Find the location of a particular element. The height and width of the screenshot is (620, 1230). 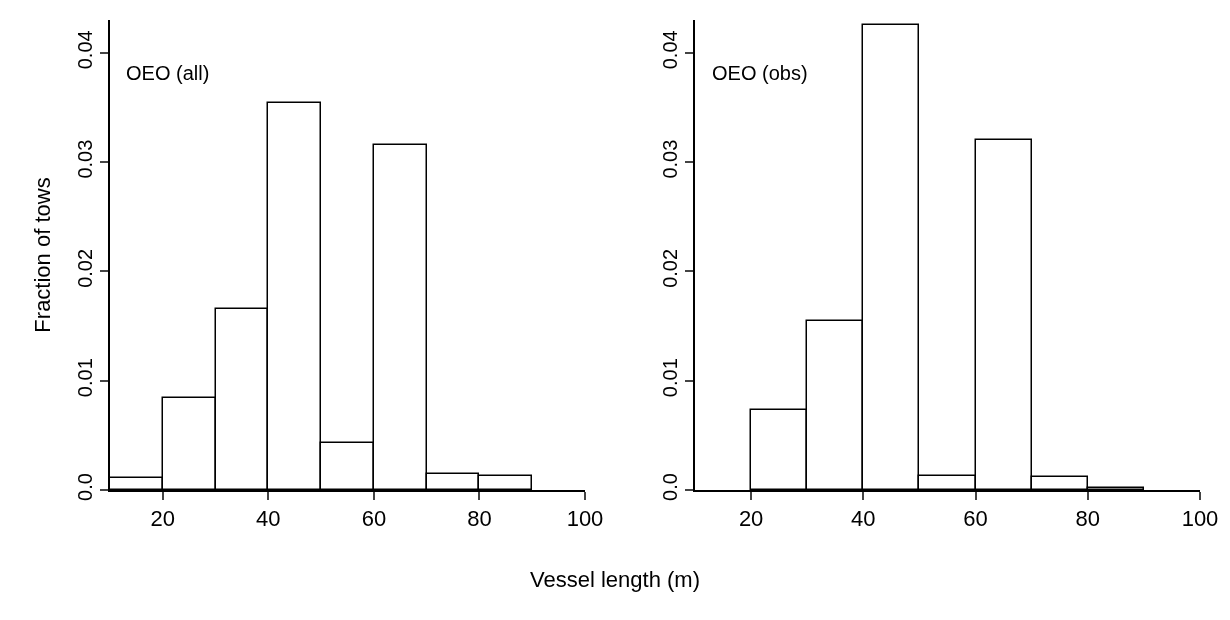

annotation: OEO (obs) is located at coordinates (760, 73).